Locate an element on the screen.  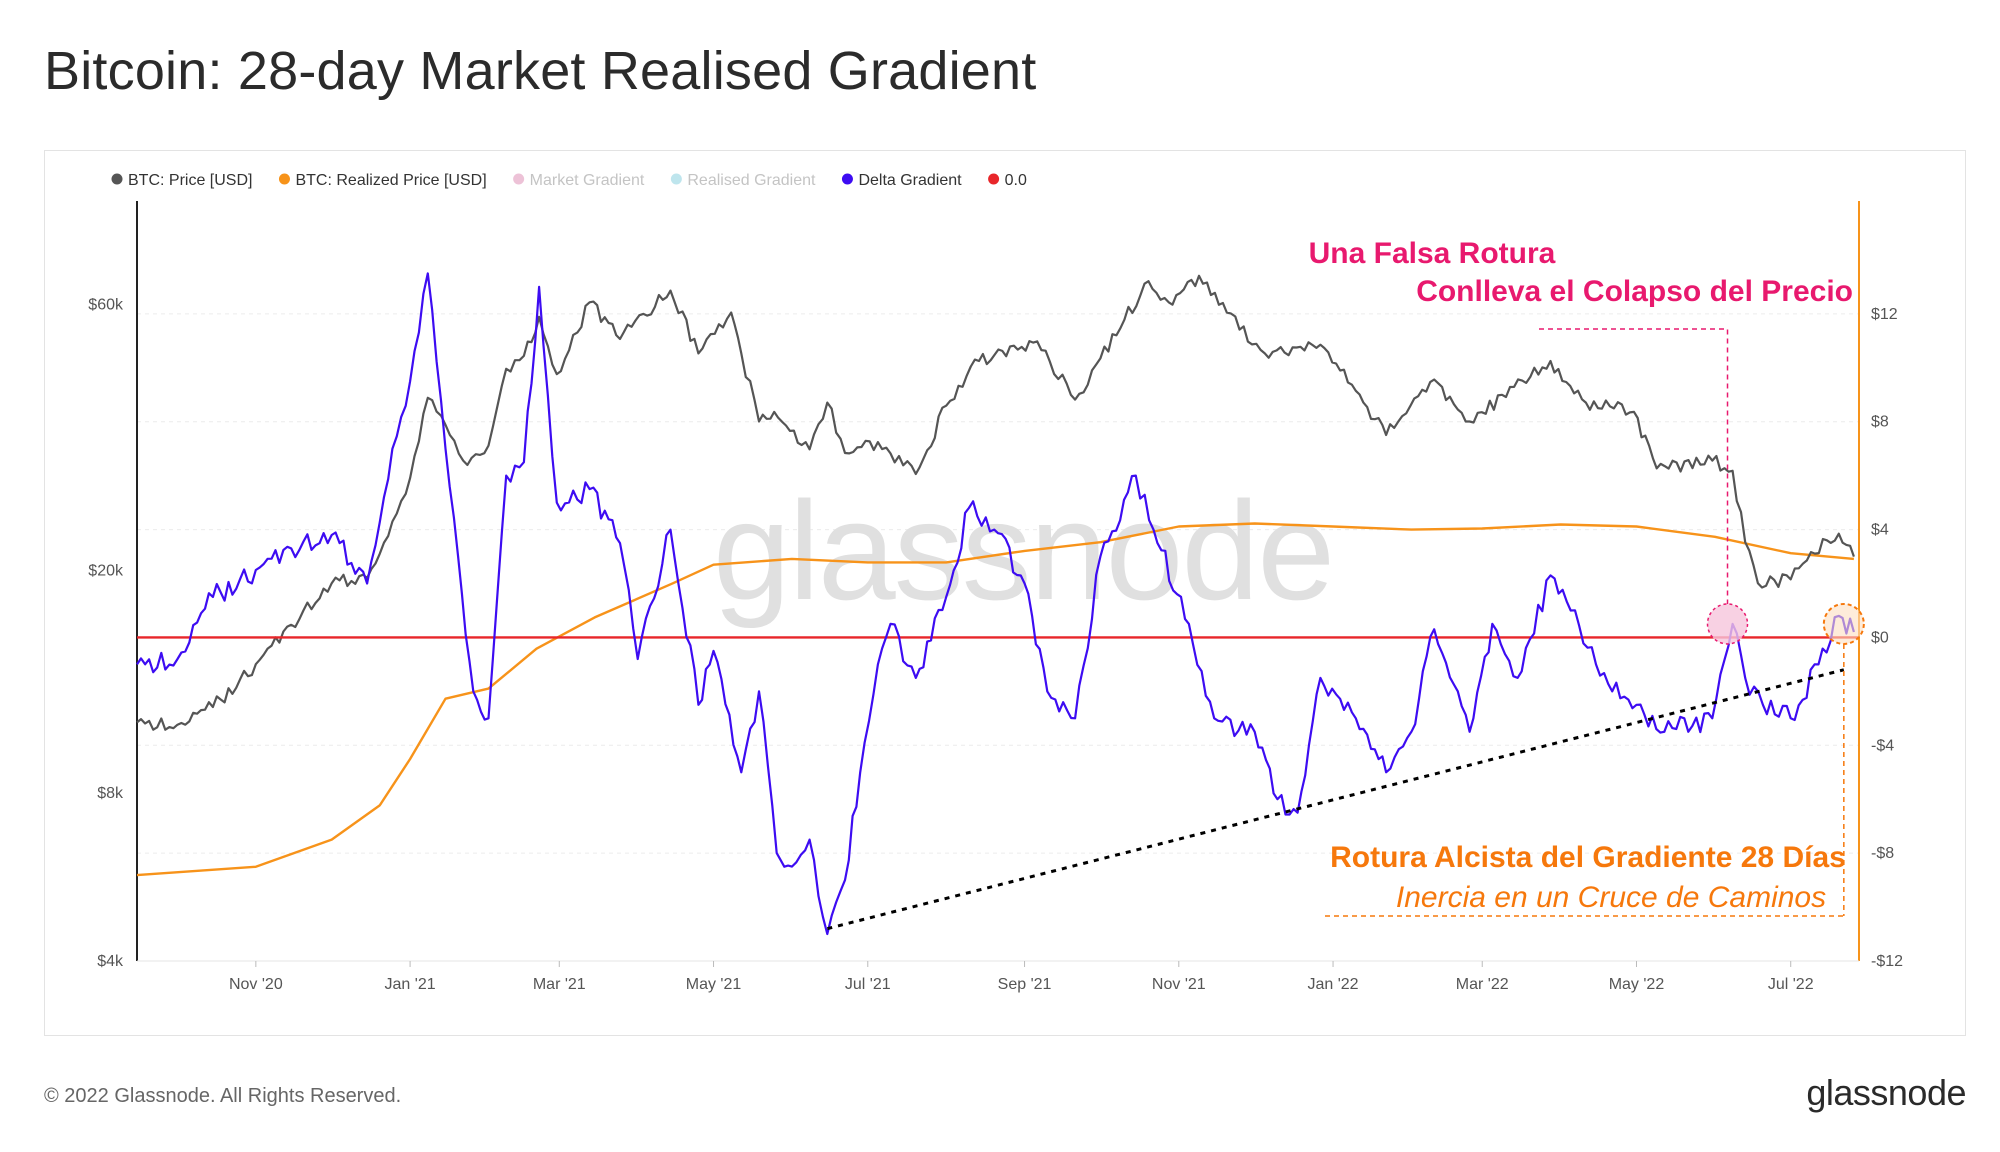
x-tick-label: Jul '22 is located at coordinates (1791, 984).